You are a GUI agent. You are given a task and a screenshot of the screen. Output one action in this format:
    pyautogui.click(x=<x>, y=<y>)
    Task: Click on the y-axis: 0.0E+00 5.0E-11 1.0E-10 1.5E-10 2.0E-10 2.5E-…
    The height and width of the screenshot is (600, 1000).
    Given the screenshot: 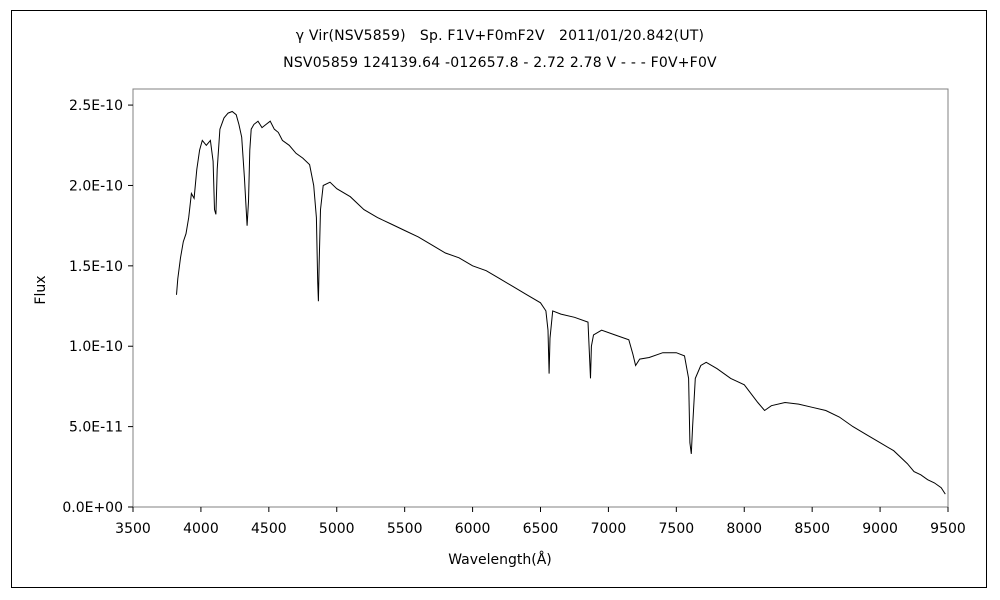 What is the action you would take?
    pyautogui.click(x=97, y=307)
    